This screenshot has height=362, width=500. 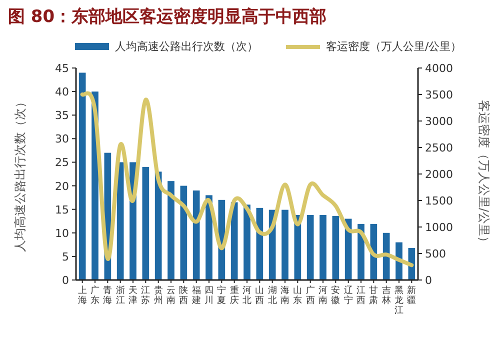 What do you see at coordinates (62, 186) in the screenshot?
I see `y-tick-label: 20` at bounding box center [62, 186].